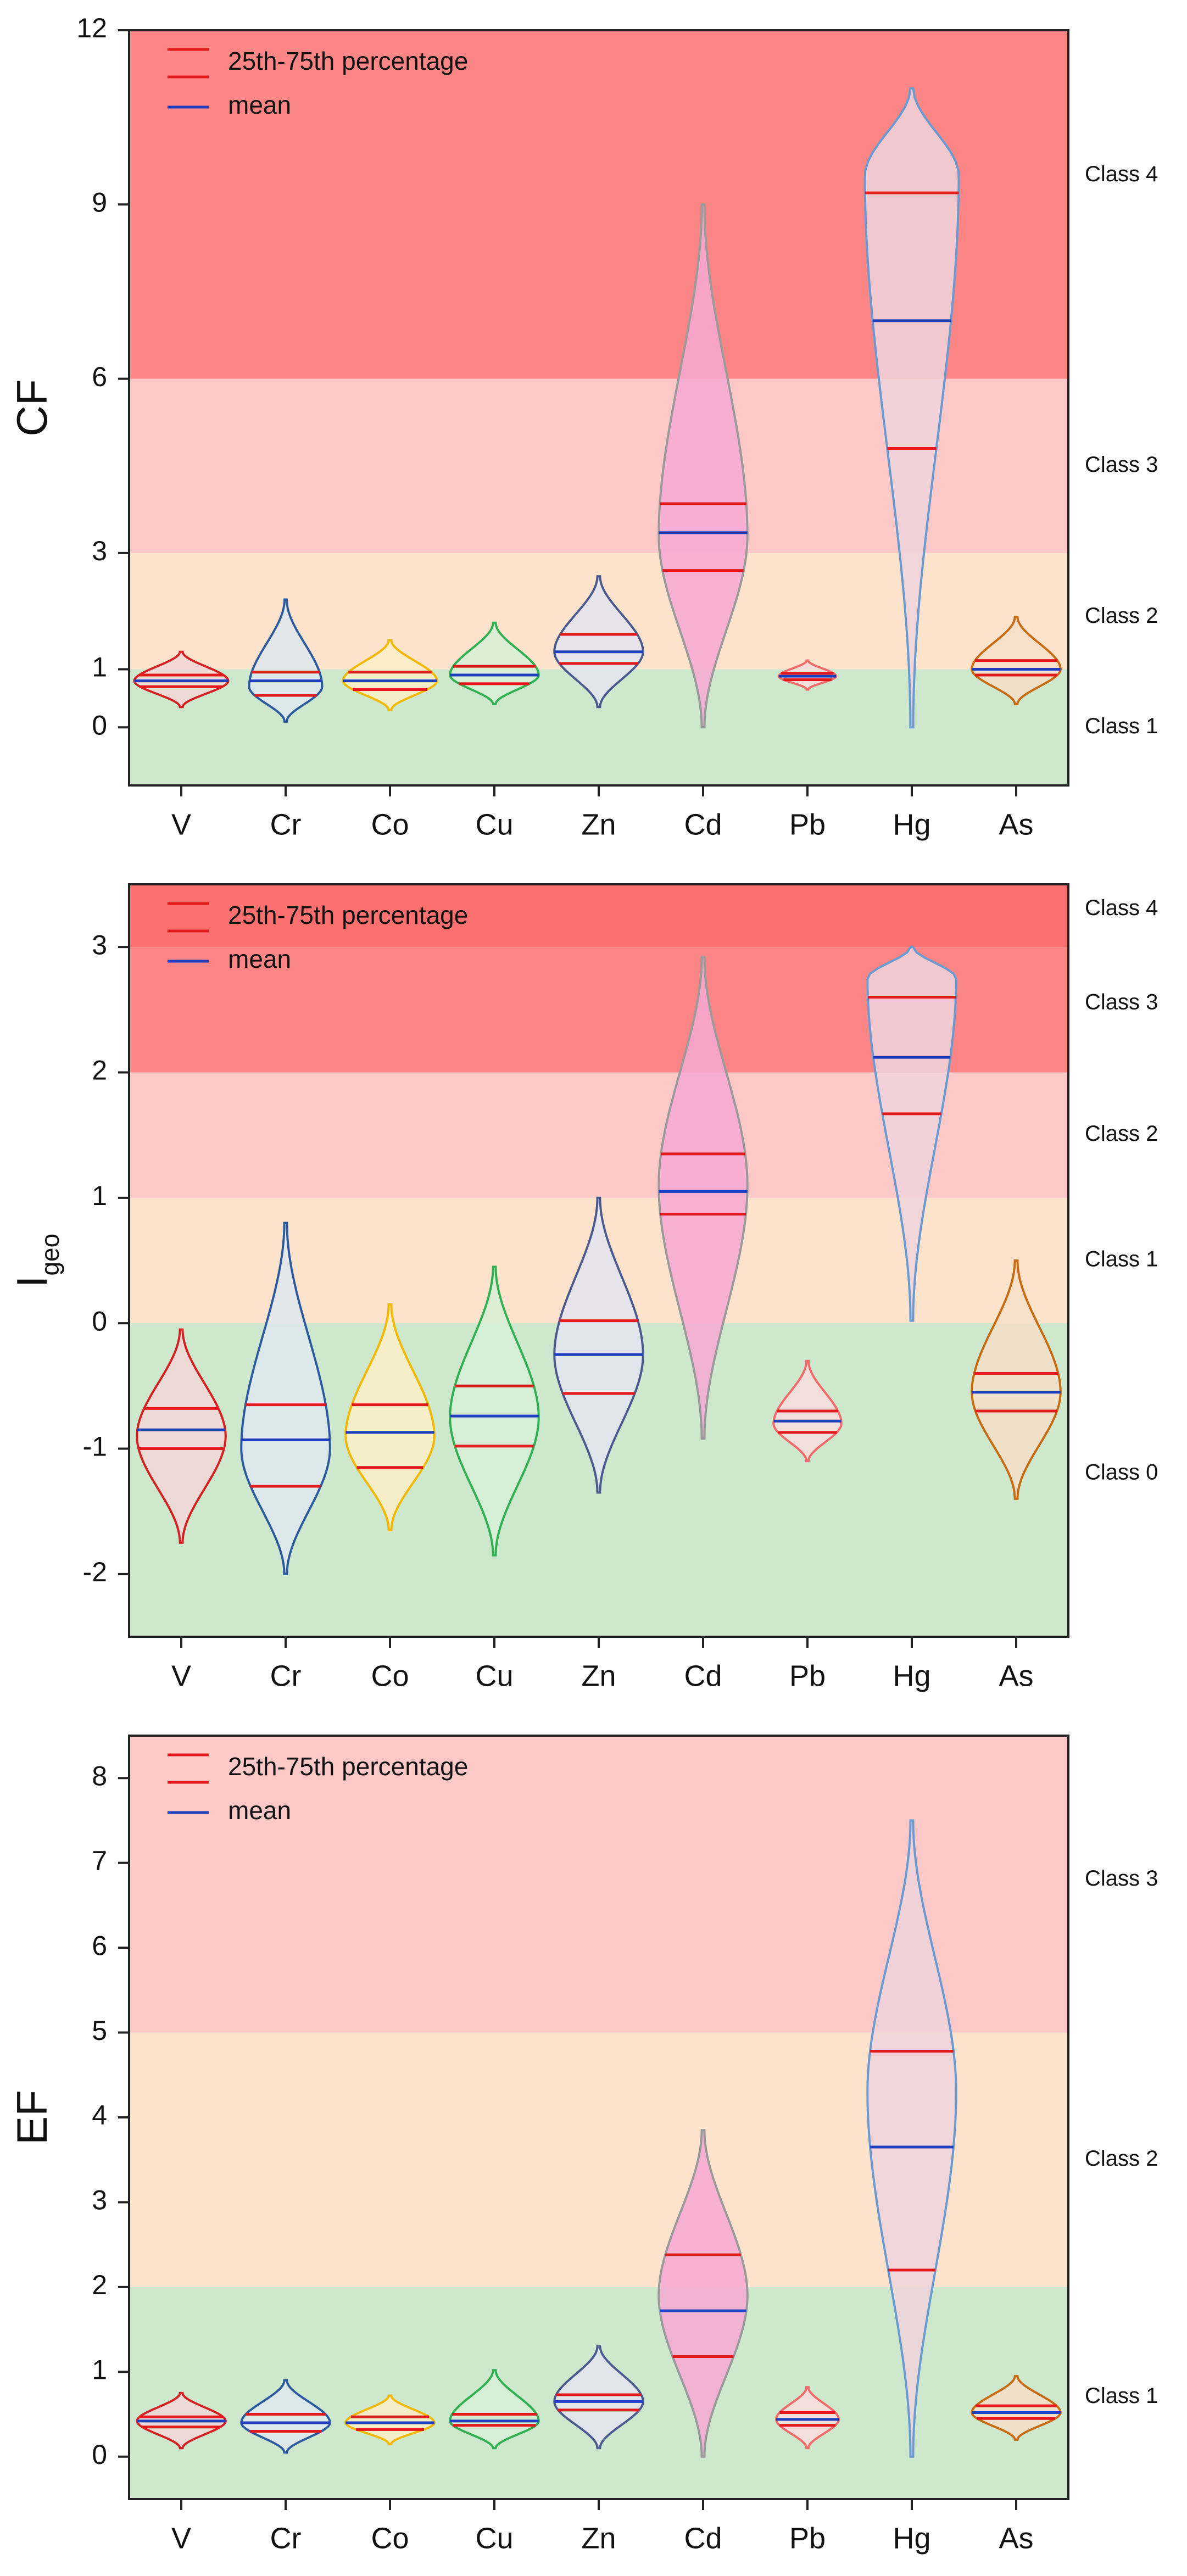 This screenshot has width=1187, height=2576. Describe the element at coordinates (285, 2417) in the screenshot. I see `violin-Cr` at that location.